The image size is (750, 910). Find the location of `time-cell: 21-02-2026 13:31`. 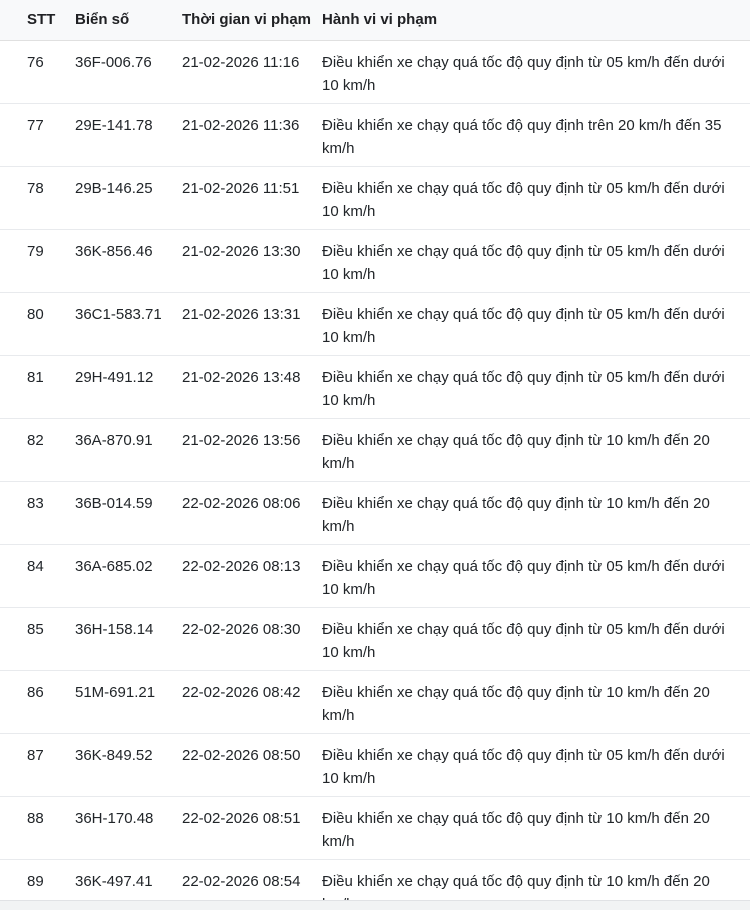

time-cell: 21-02-2026 13:31 is located at coordinates (252, 323).